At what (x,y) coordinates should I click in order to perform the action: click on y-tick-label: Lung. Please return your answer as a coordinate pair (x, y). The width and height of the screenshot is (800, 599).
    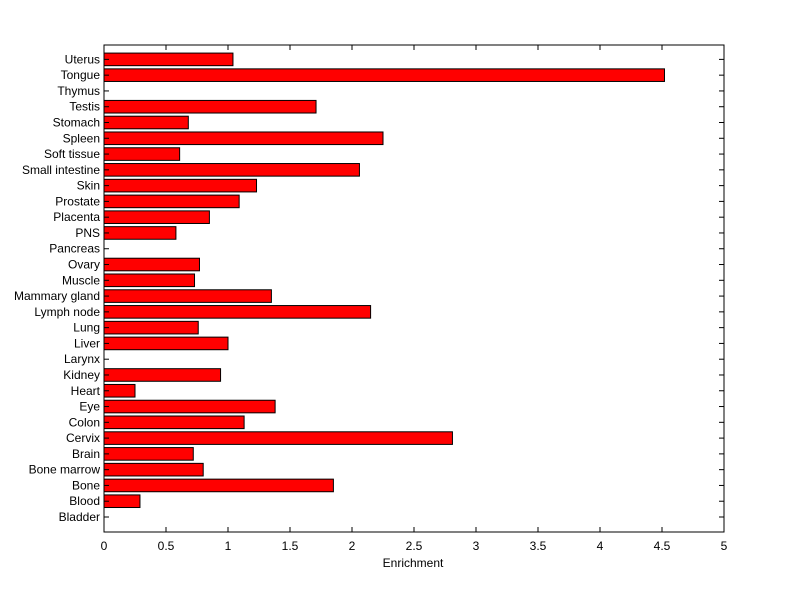
    Looking at the image, I should click on (86, 328).